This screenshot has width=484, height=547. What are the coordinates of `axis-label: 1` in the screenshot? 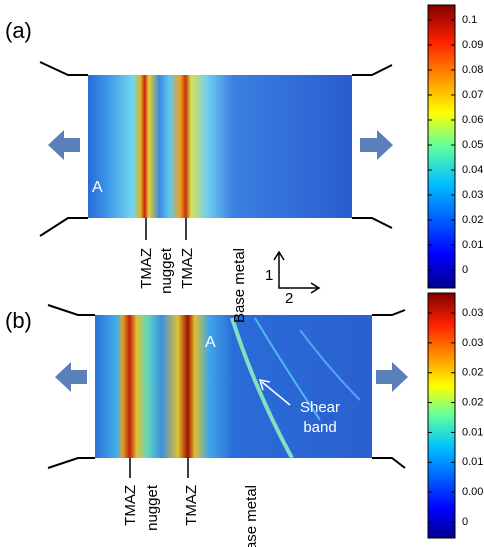 It's located at (269, 275).